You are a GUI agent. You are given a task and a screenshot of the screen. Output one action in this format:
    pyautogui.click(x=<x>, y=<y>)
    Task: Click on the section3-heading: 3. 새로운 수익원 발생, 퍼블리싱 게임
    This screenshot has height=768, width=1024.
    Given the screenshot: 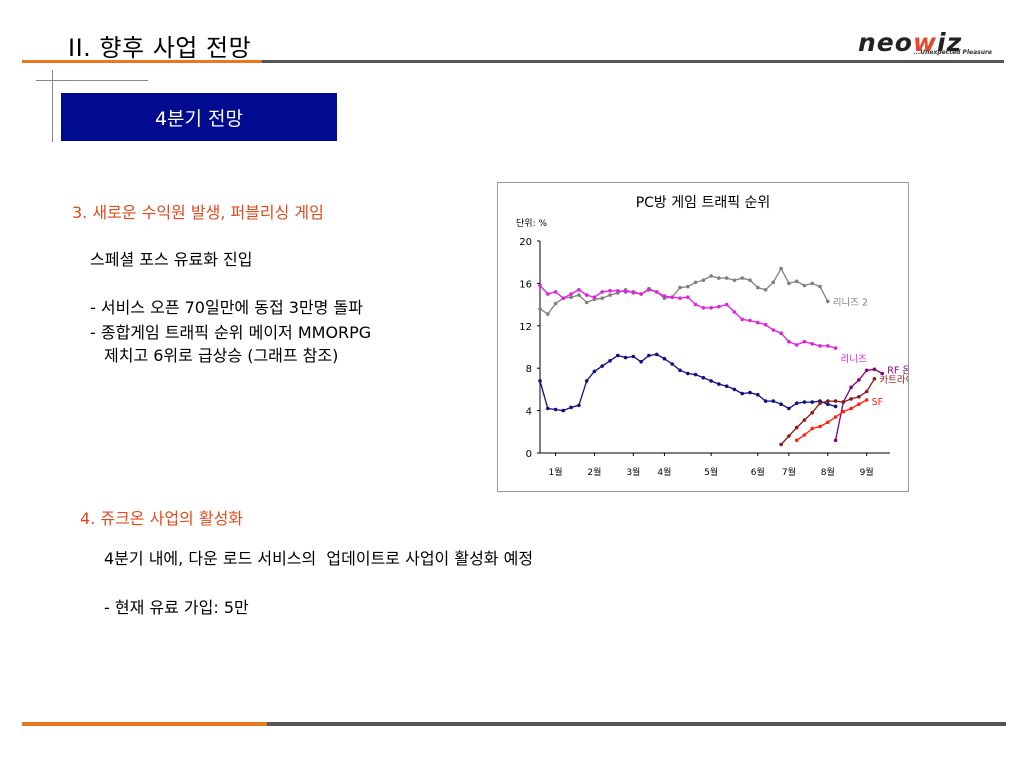 What is the action you would take?
    pyautogui.click(x=198, y=212)
    